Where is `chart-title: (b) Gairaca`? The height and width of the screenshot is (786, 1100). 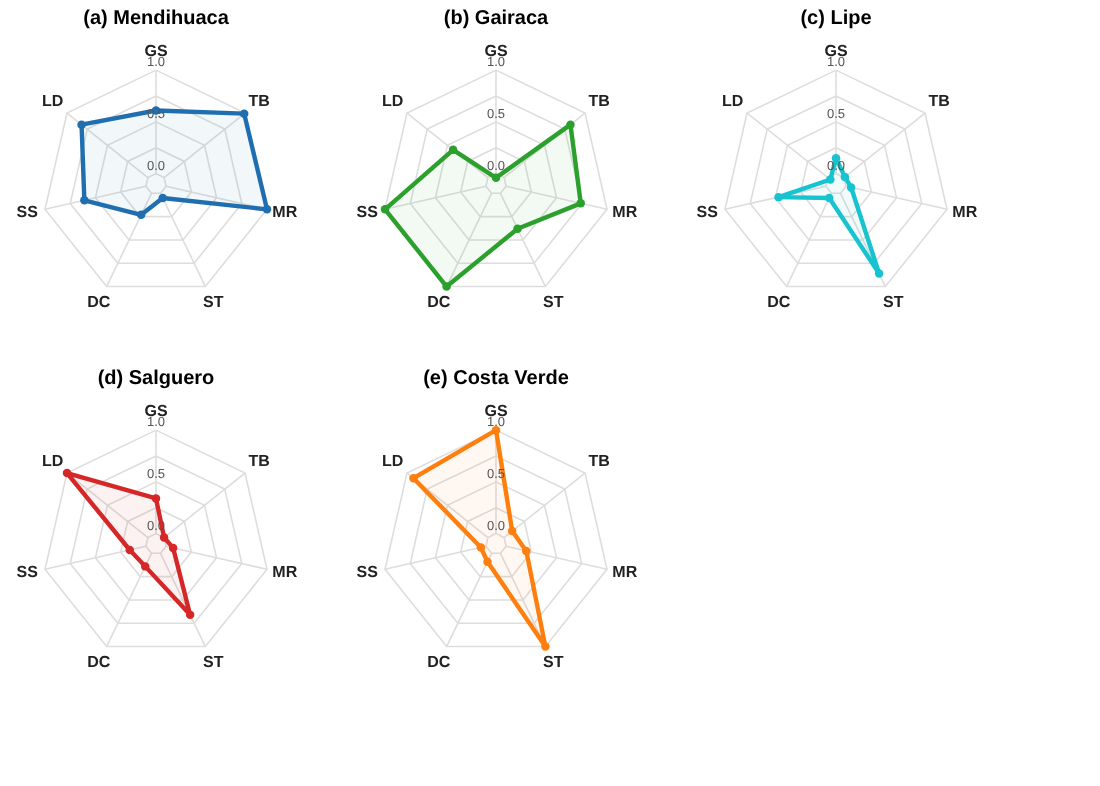
chart-title: (b) Gairaca is located at coordinates (496, 19).